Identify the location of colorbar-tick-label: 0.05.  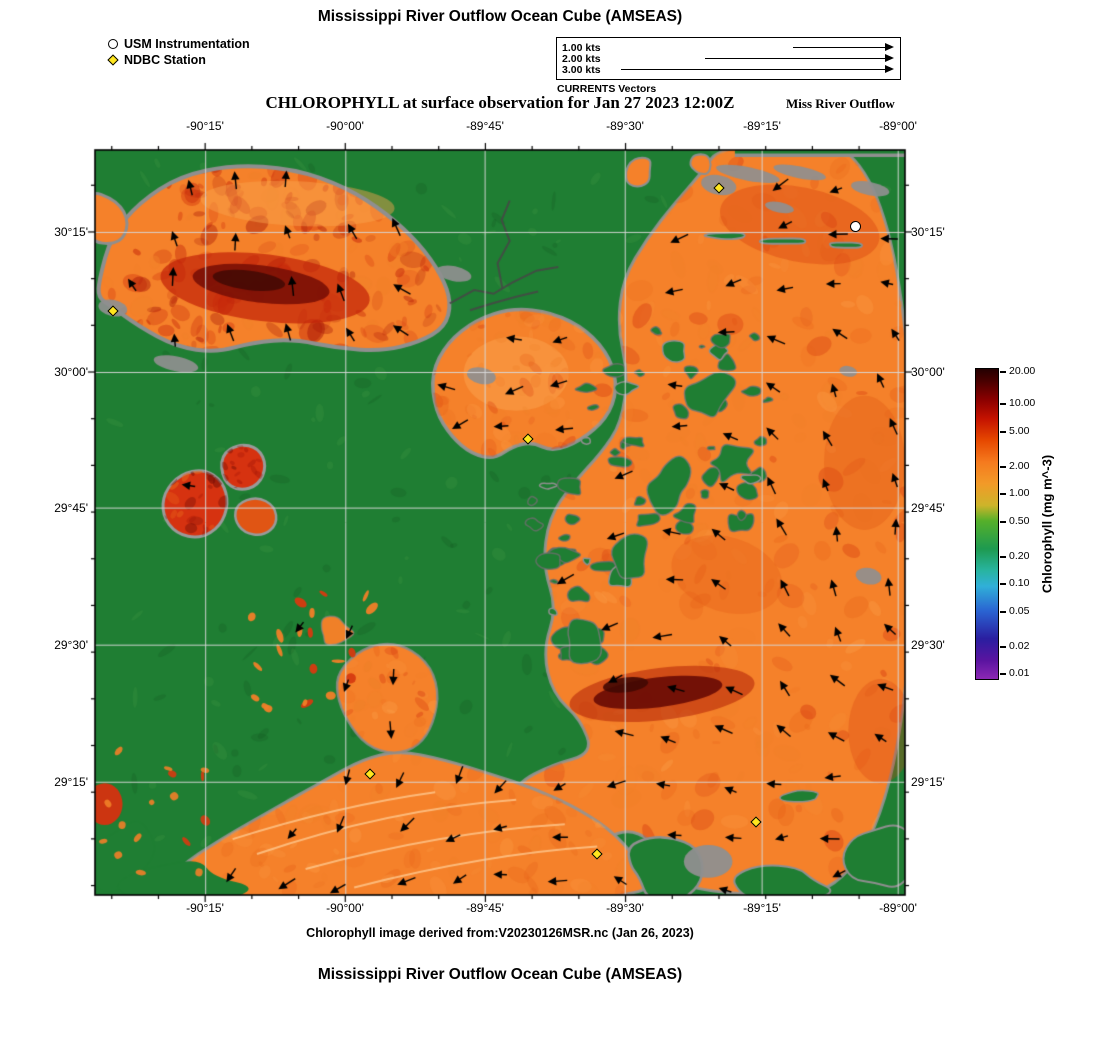
(1019, 611).